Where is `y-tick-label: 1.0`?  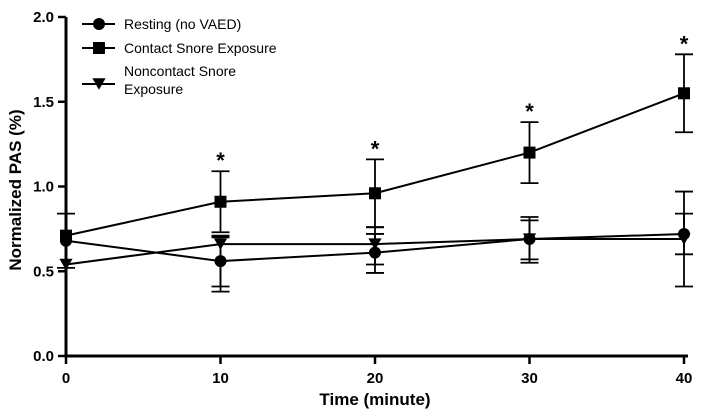
y-tick-label: 1.0 is located at coordinates (43, 187).